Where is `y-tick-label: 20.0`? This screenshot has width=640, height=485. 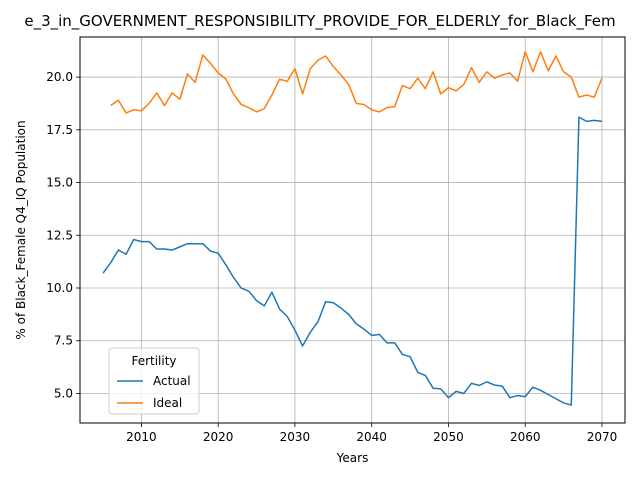 y-tick-label: 20.0 is located at coordinates (59, 77).